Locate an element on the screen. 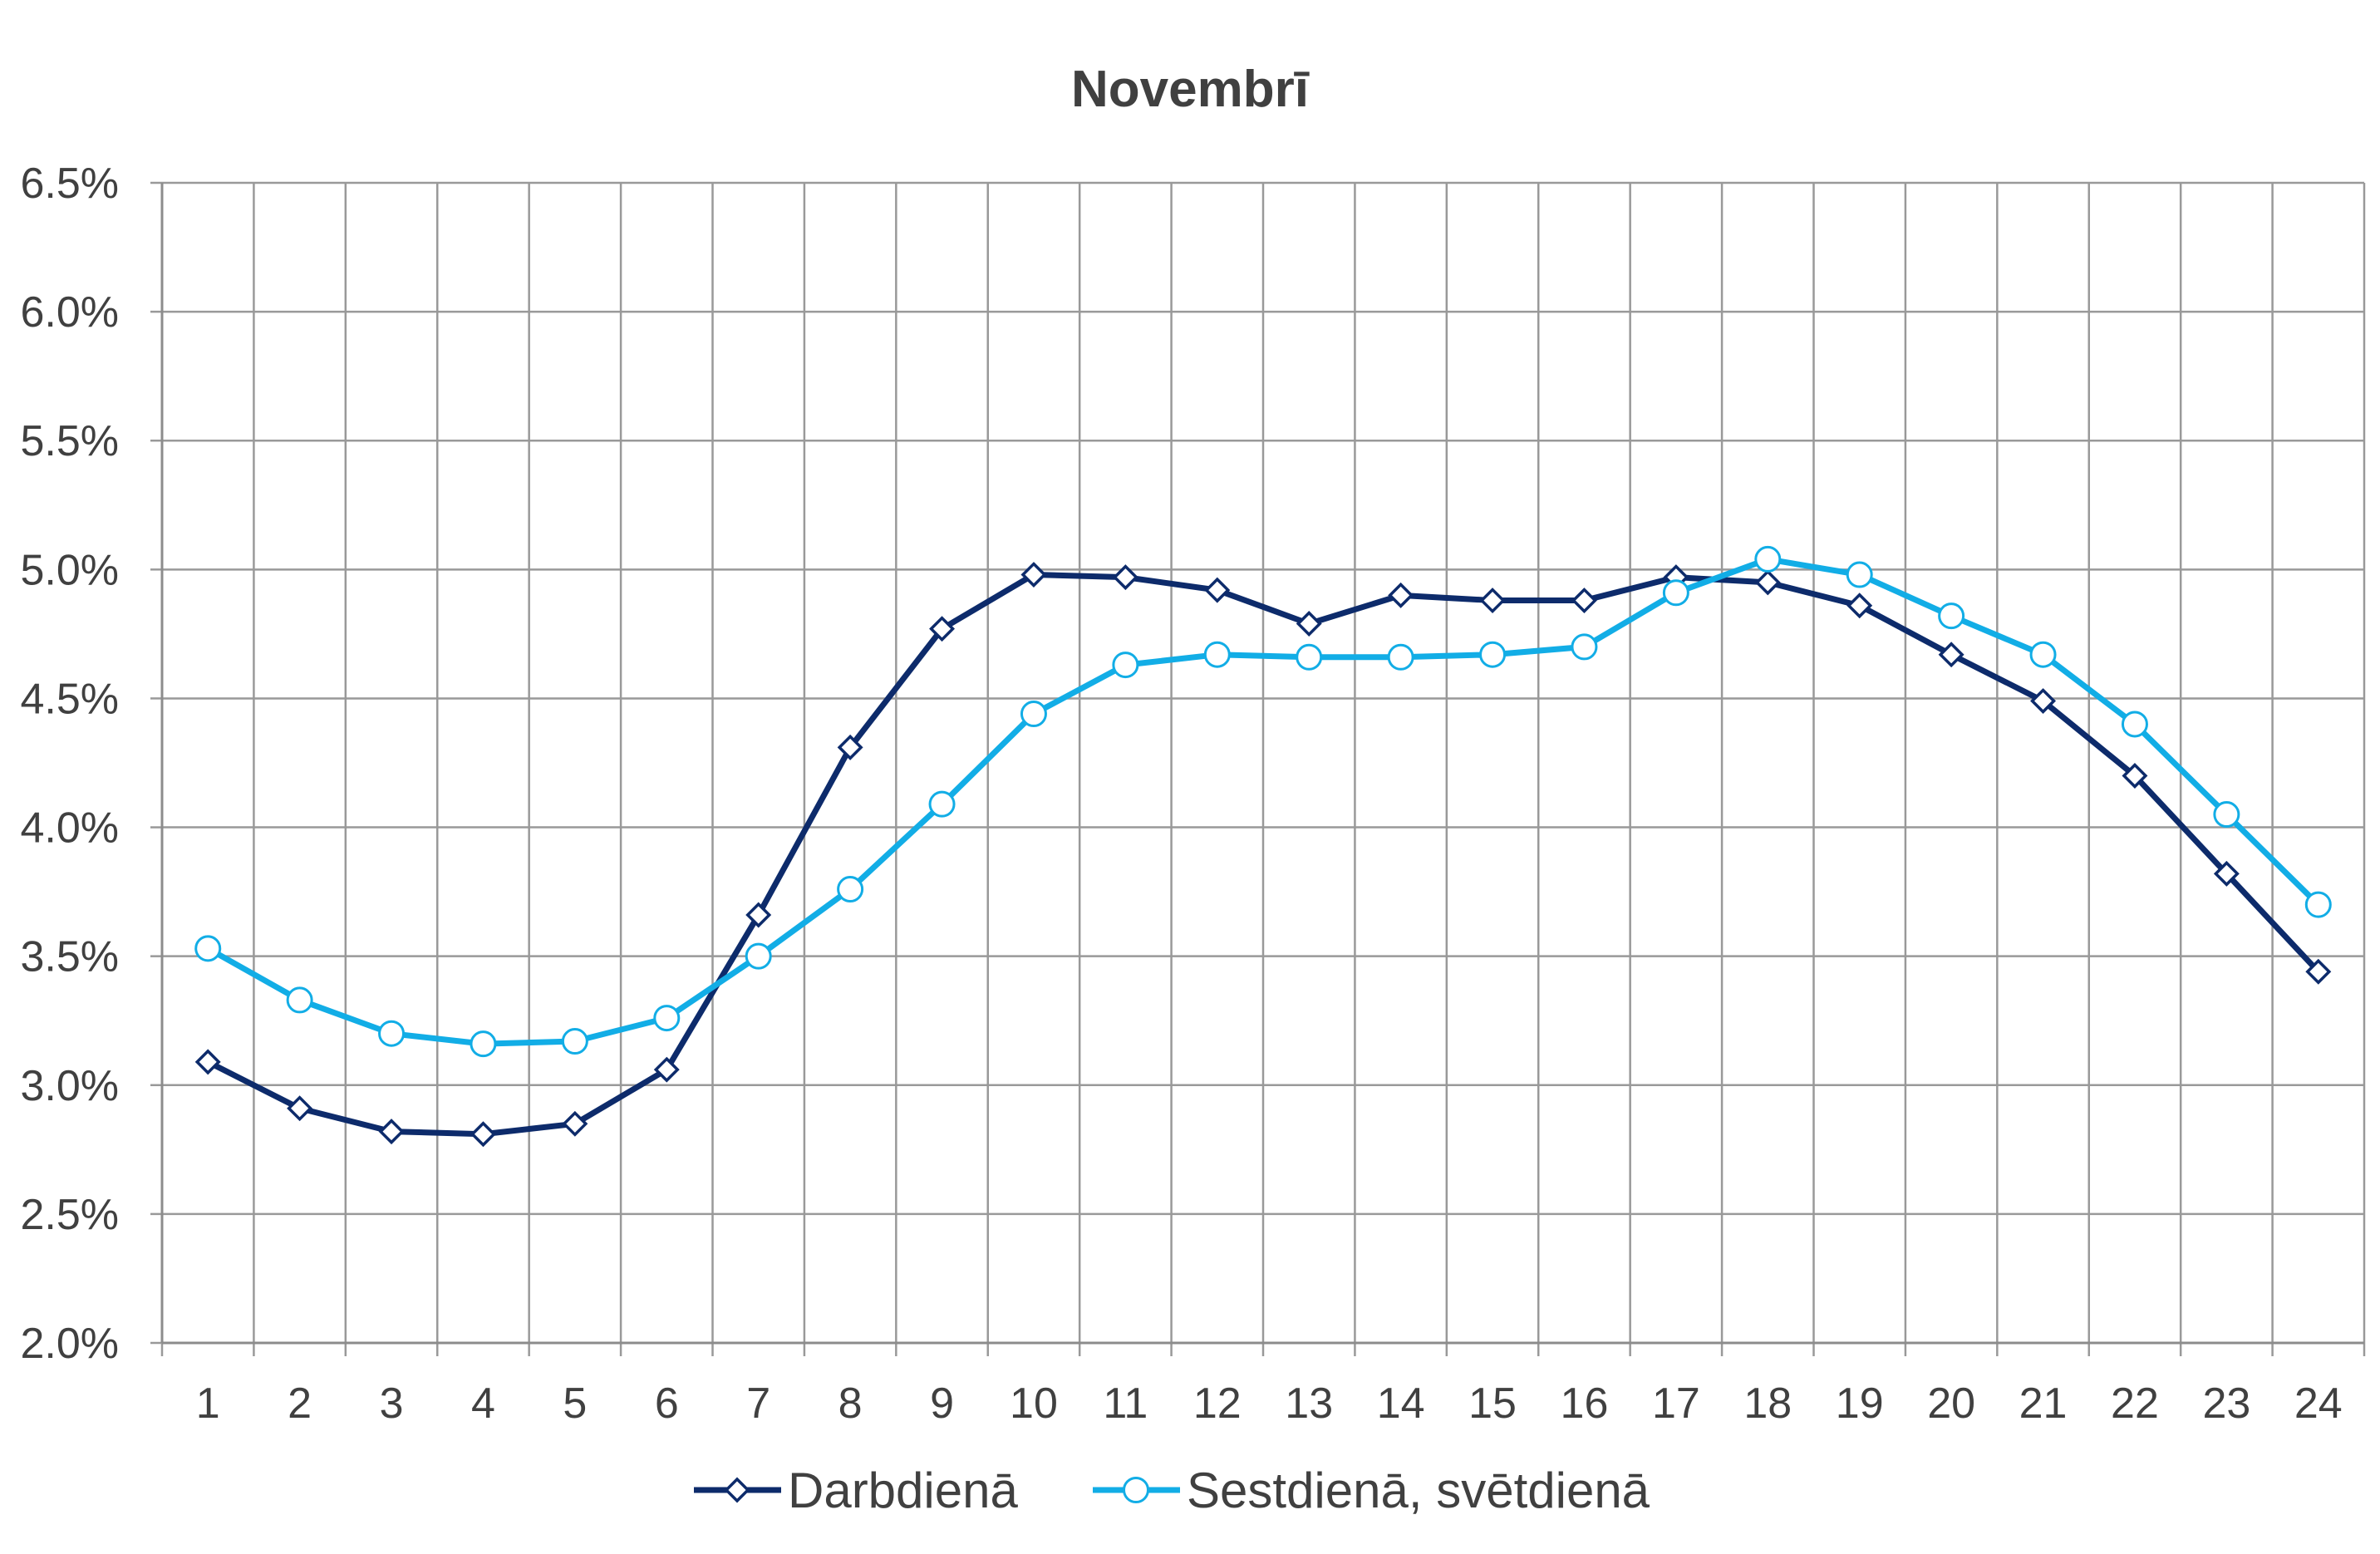  y-tick-label: 5.5% is located at coordinates (69, 441).